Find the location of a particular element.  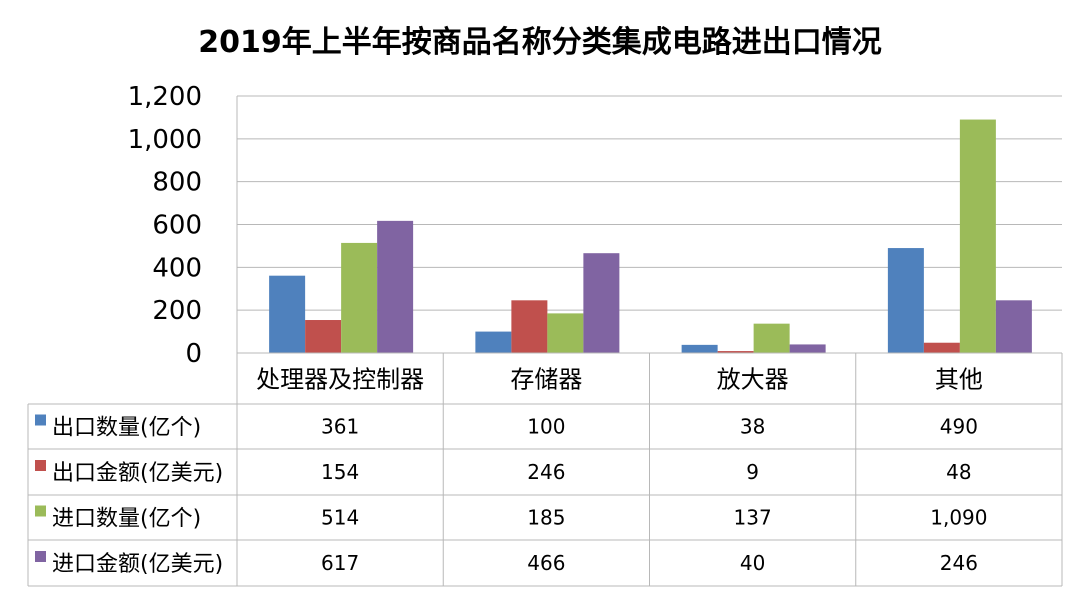

x-tick-label: 其他 is located at coordinates (959, 380).